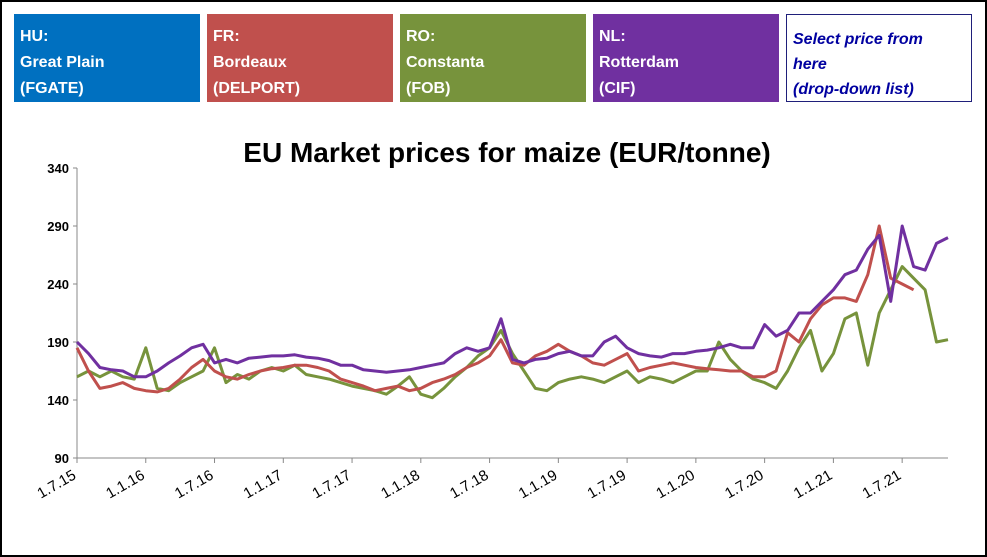 The height and width of the screenshot is (557, 987). Describe the element at coordinates (617, 88) in the screenshot. I see `button-text: (CIF)` at that location.